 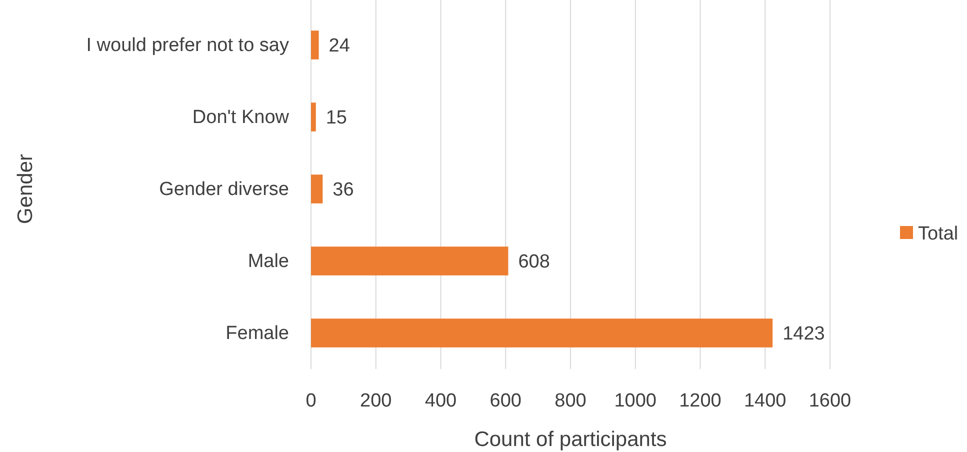 What do you see at coordinates (224, 189) in the screenshot?
I see `y-tick-label: Gender diverse` at bounding box center [224, 189].